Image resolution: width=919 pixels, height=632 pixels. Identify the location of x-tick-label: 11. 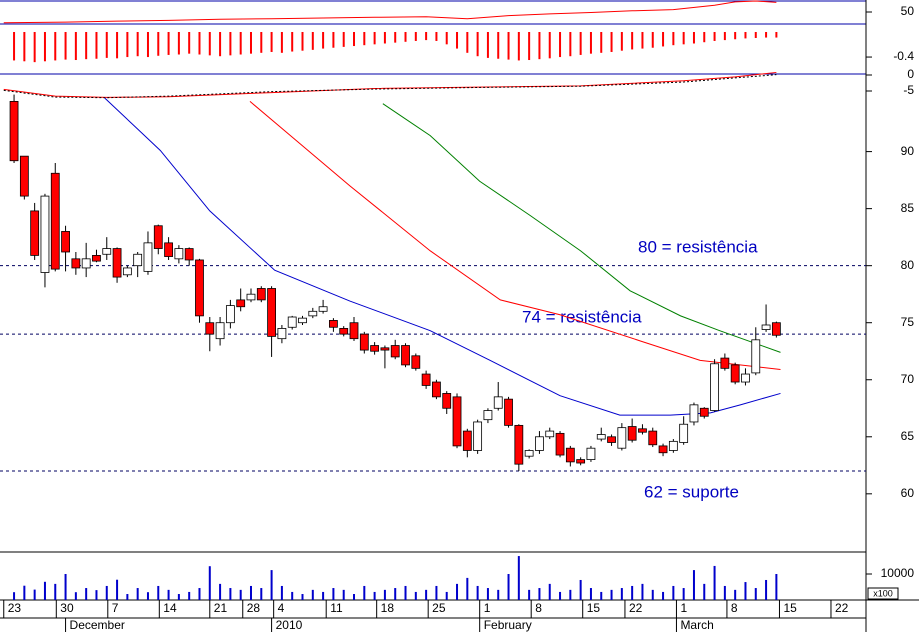
(336, 608).